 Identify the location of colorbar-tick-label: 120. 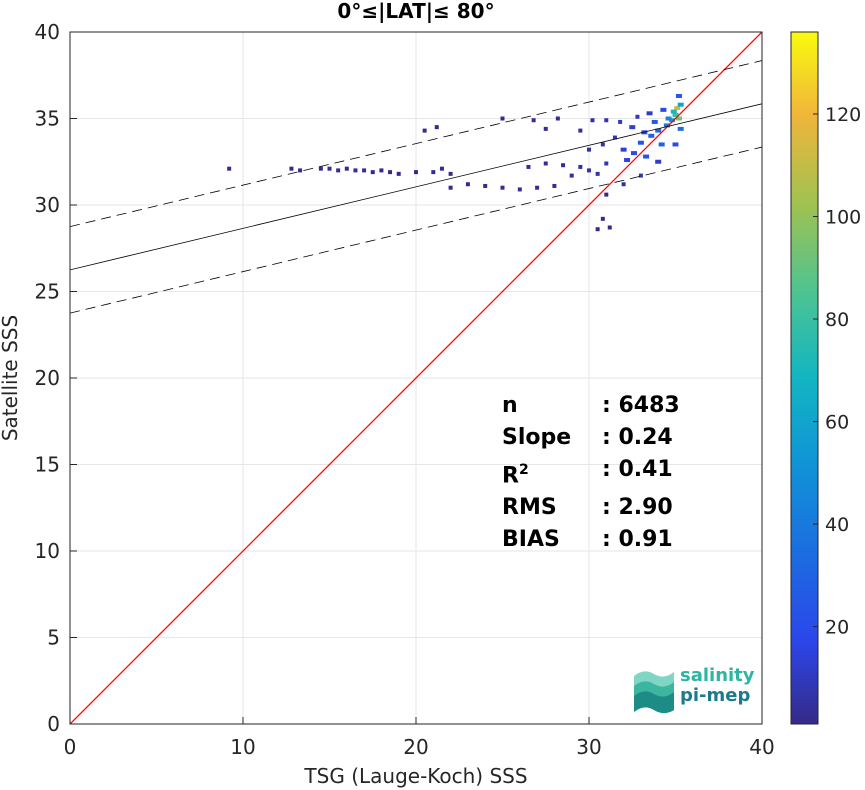
(843, 115).